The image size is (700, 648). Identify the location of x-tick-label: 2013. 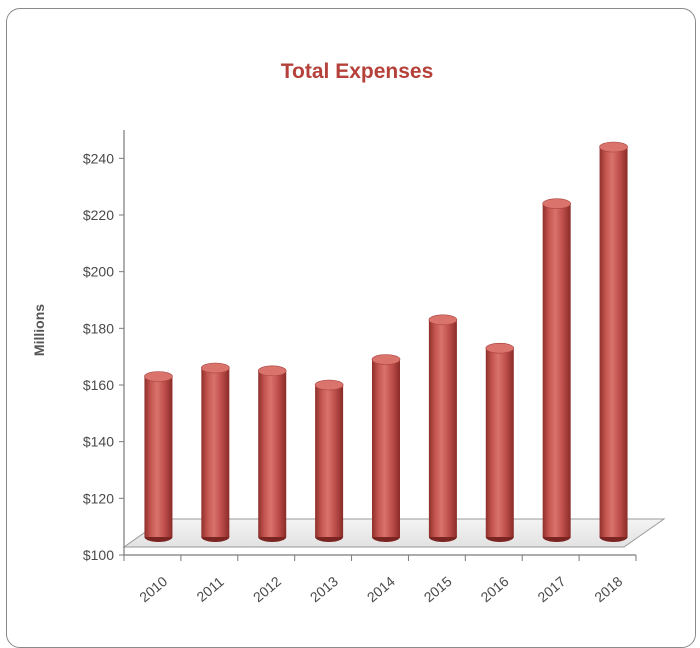
(324, 589).